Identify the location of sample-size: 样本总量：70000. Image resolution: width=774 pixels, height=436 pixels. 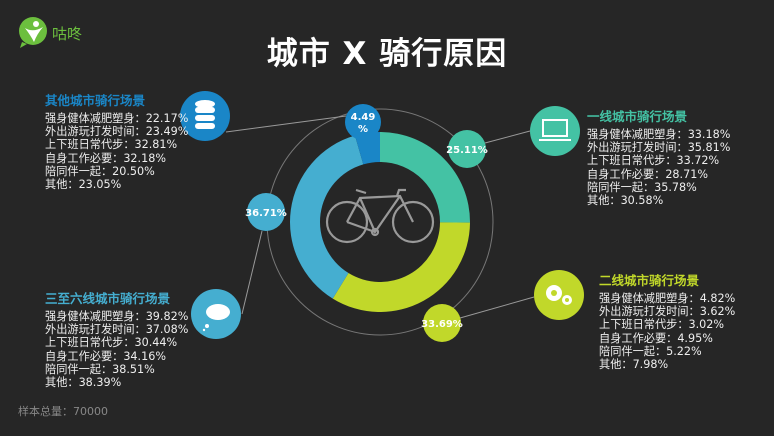
(63, 411).